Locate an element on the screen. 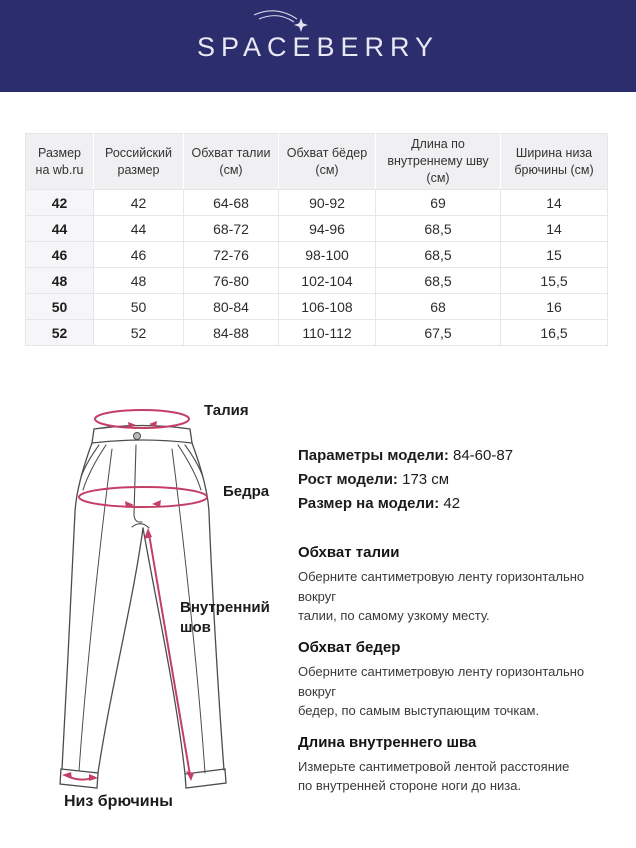 The height and width of the screenshot is (848, 636). brand-header: SPACEBERRY is located at coordinates (318, 46).